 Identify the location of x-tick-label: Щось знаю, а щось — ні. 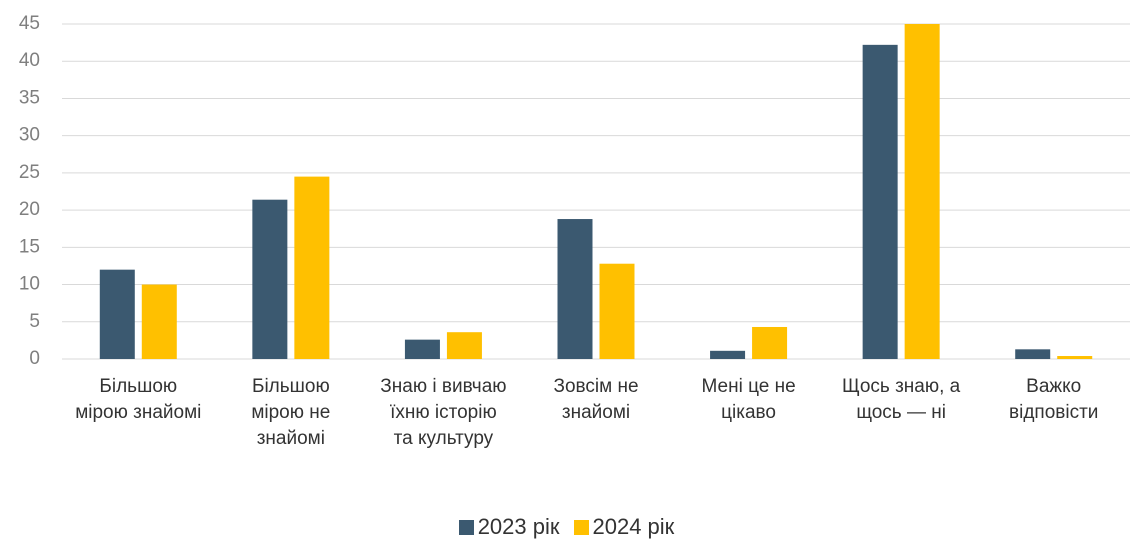
(901, 399).